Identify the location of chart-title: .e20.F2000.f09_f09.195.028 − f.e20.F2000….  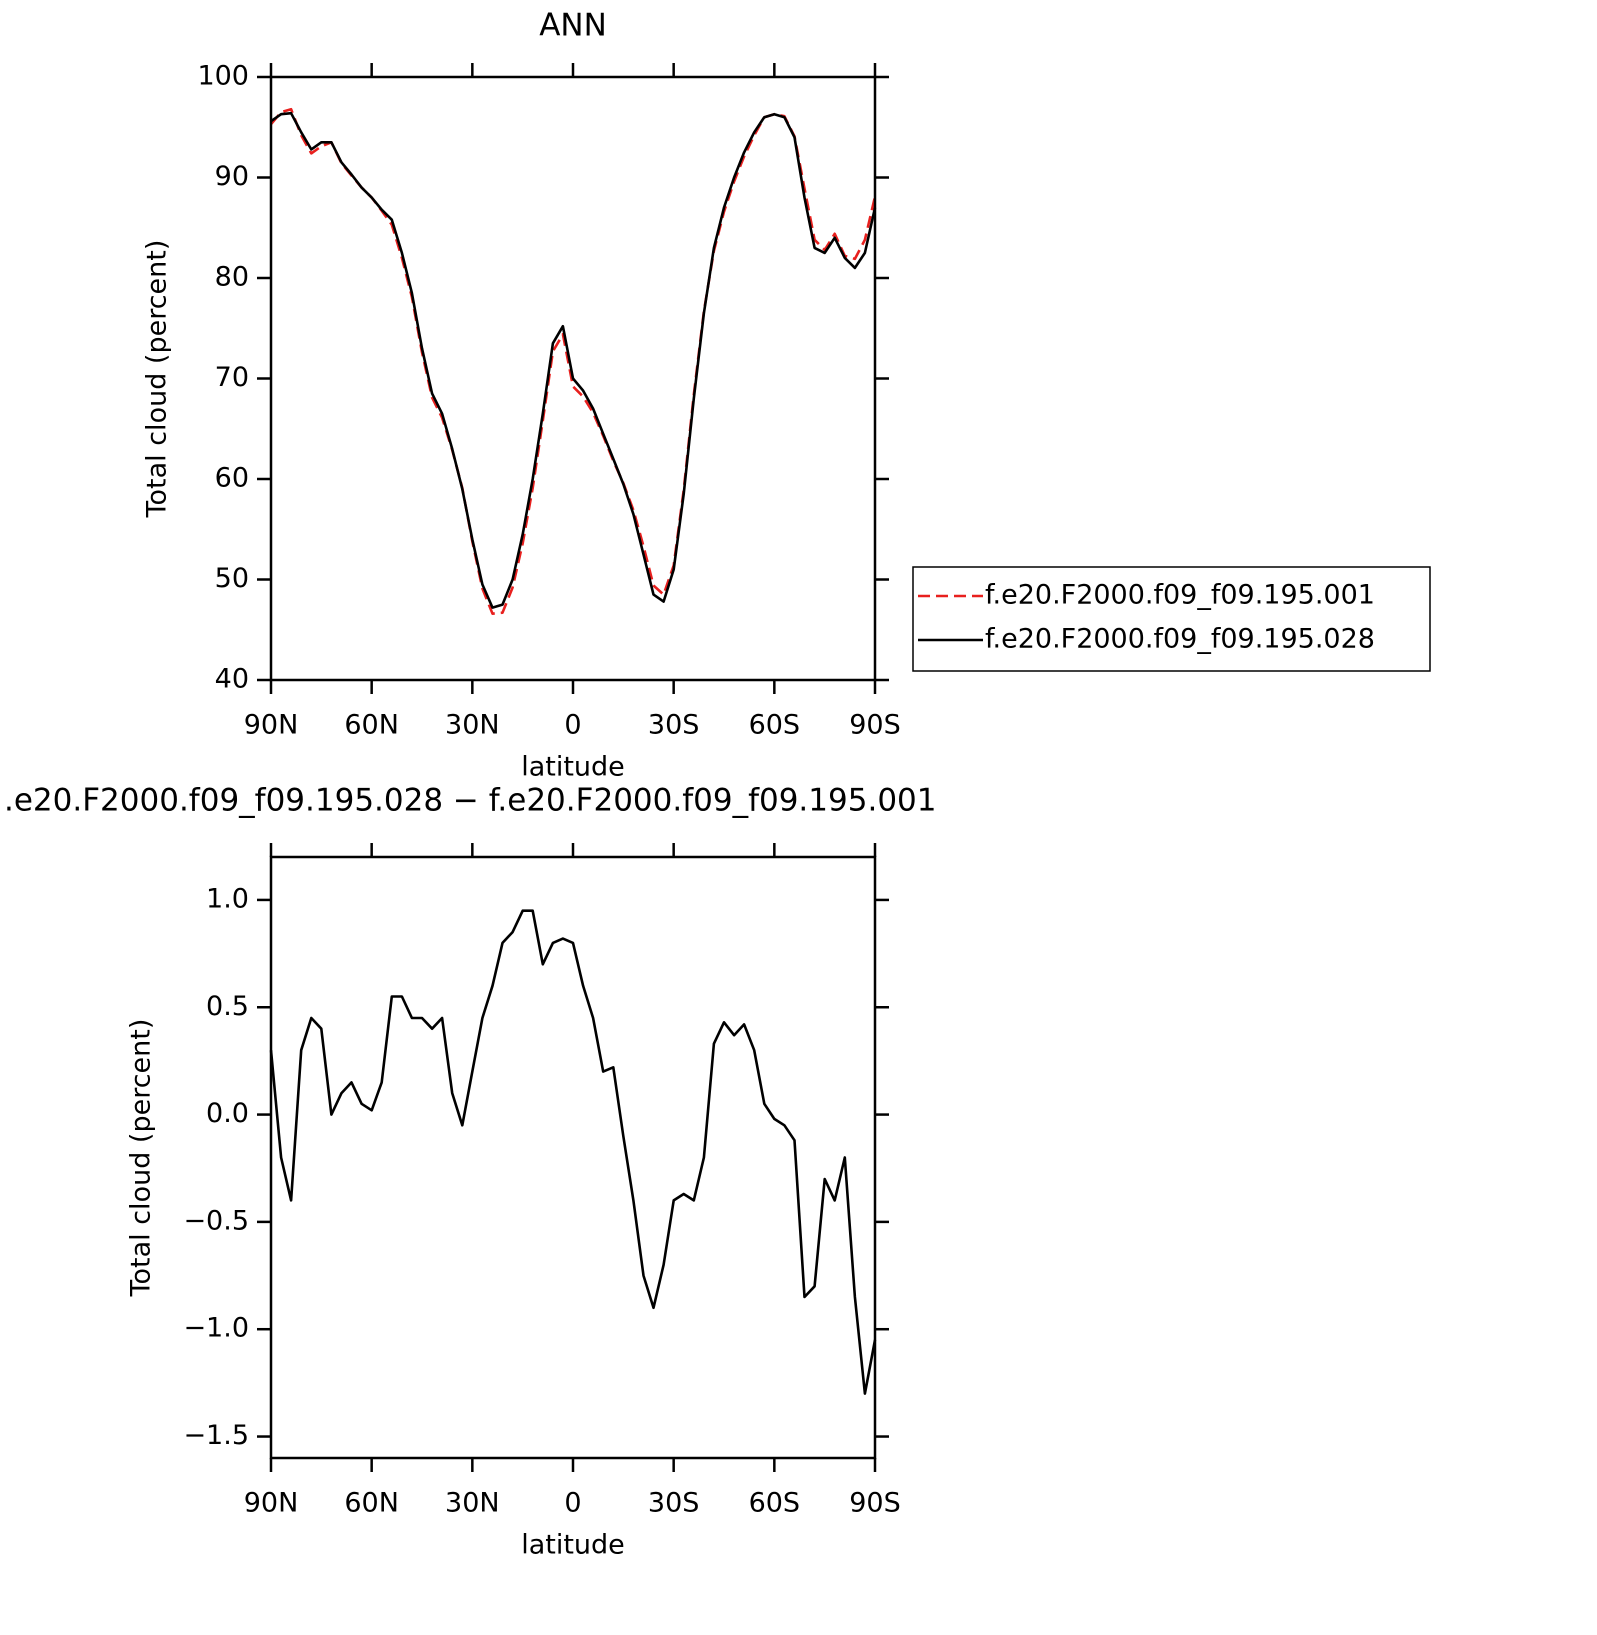
(470, 801).